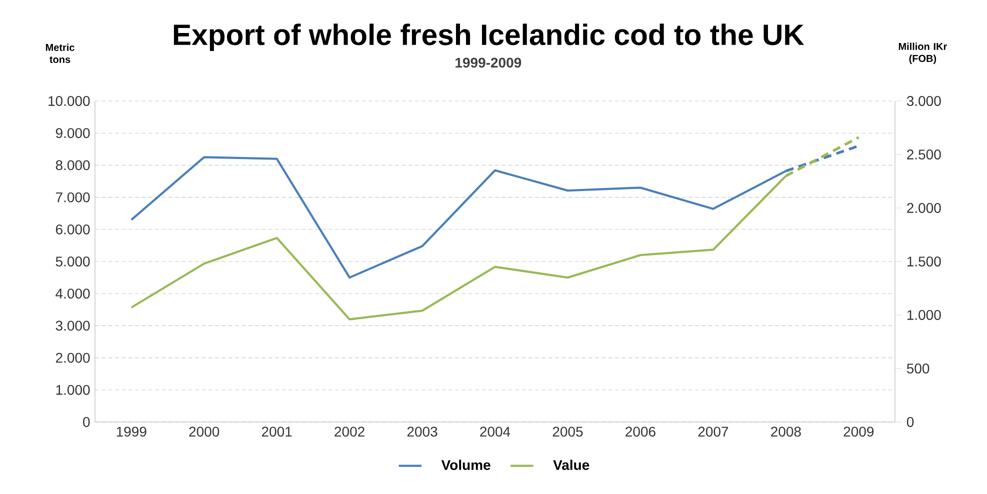  What do you see at coordinates (131, 431) in the screenshot?
I see `x-tick-label: 1999` at bounding box center [131, 431].